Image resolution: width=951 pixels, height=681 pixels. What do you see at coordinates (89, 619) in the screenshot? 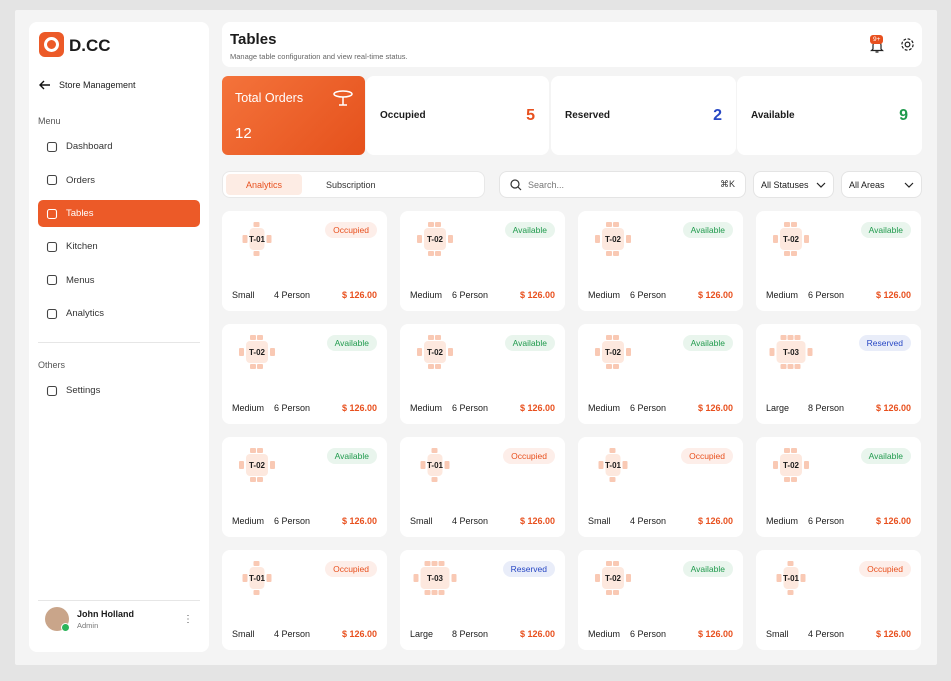
I see `user: John Holland Admin` at bounding box center [89, 619].